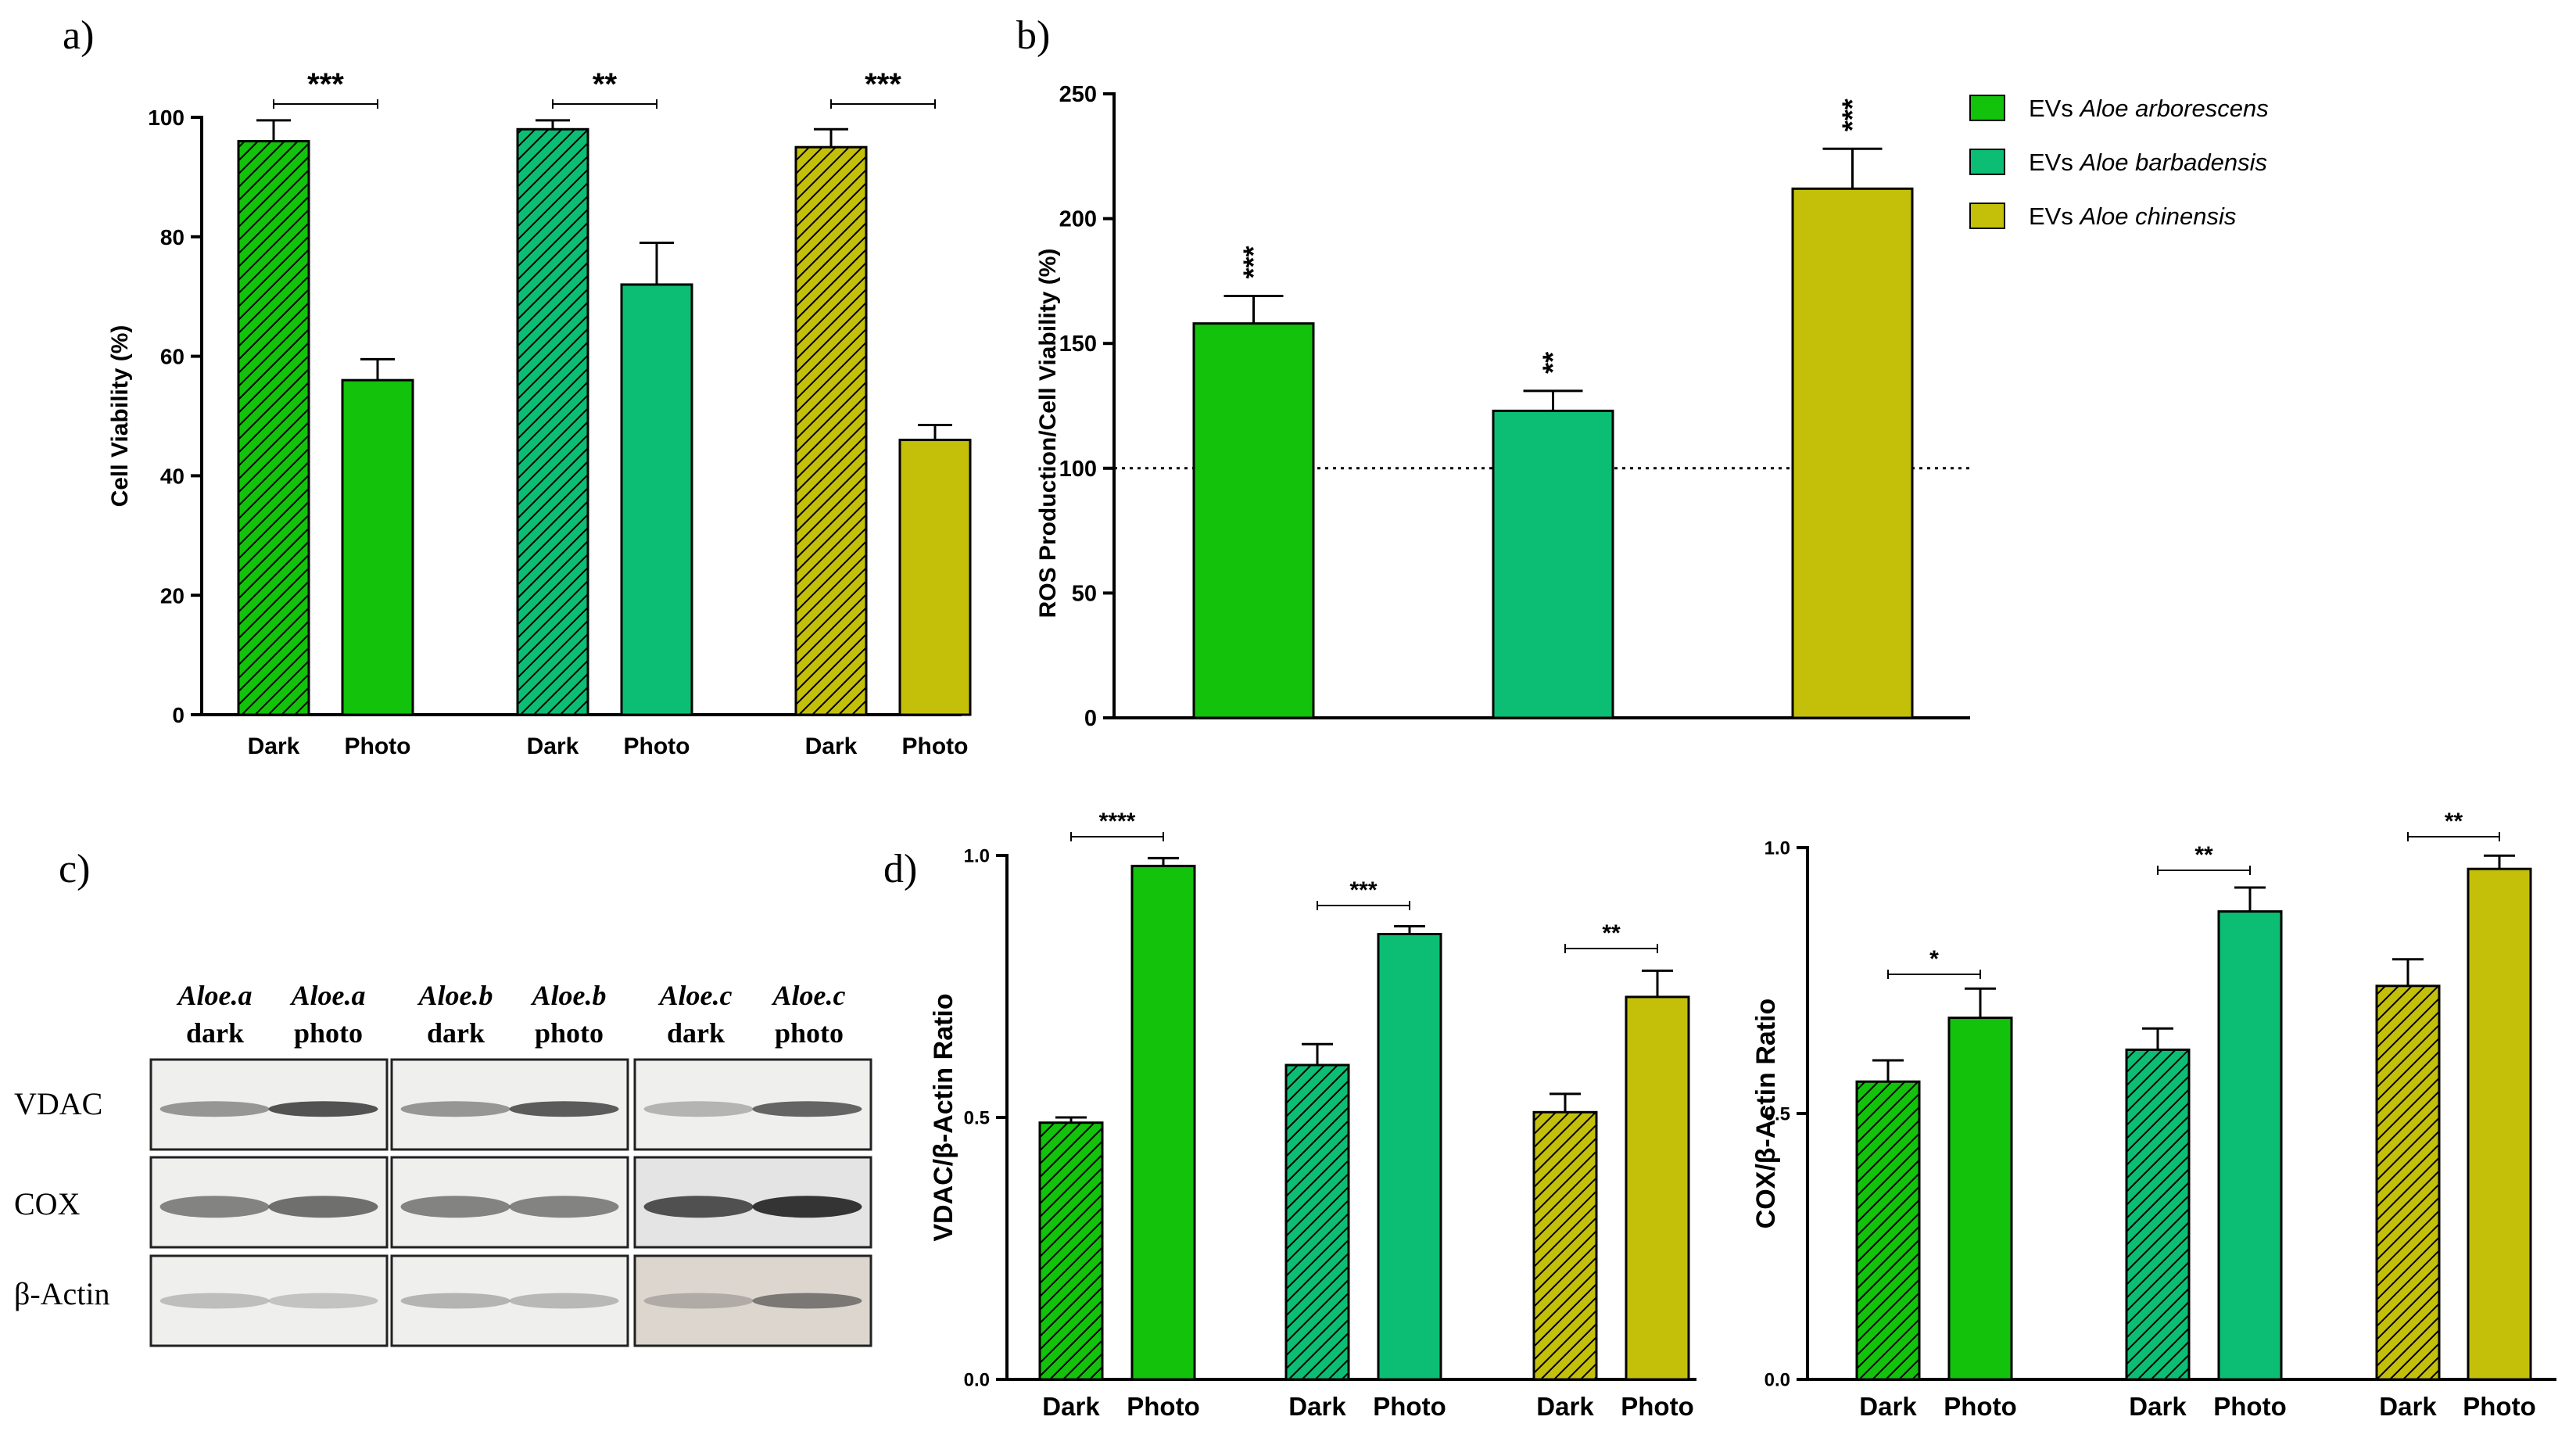  Describe the element at coordinates (172, 476) in the screenshot. I see `y-tick-label: 40` at that location.